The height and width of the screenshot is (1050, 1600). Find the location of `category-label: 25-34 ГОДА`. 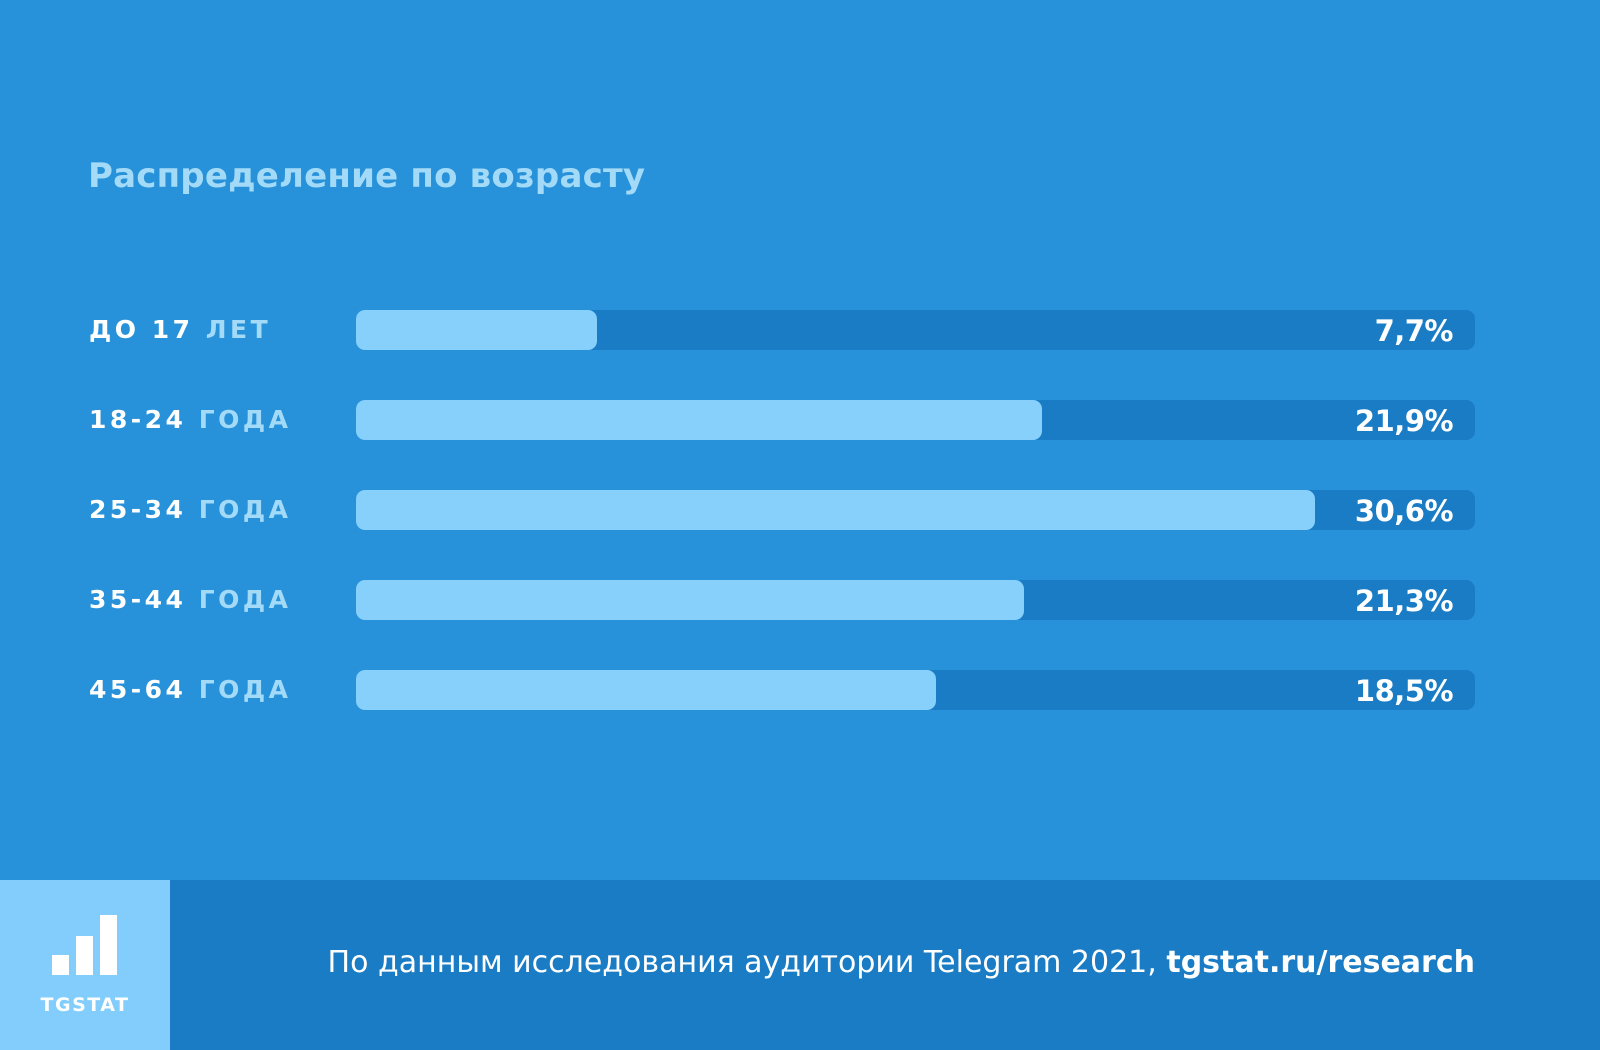

category-label: 25-34 ГОДА is located at coordinates (190, 509).